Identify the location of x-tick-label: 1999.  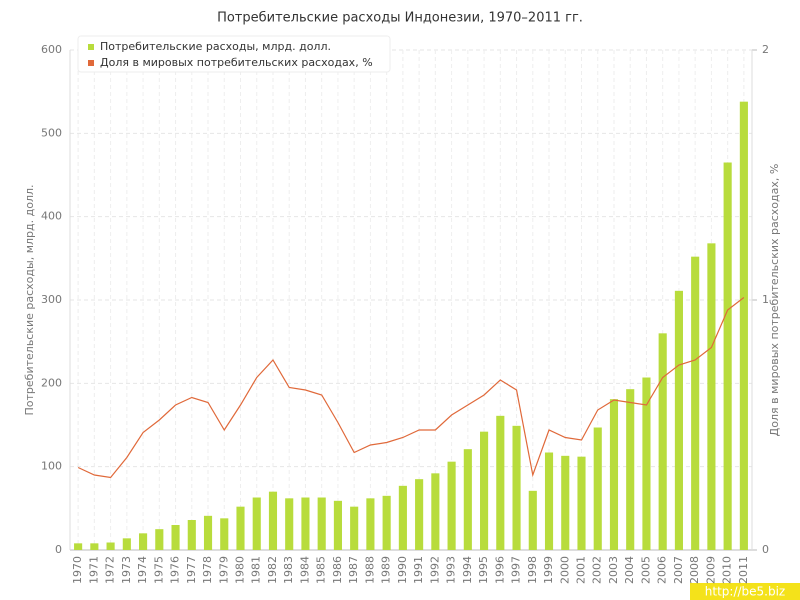
(548, 570).